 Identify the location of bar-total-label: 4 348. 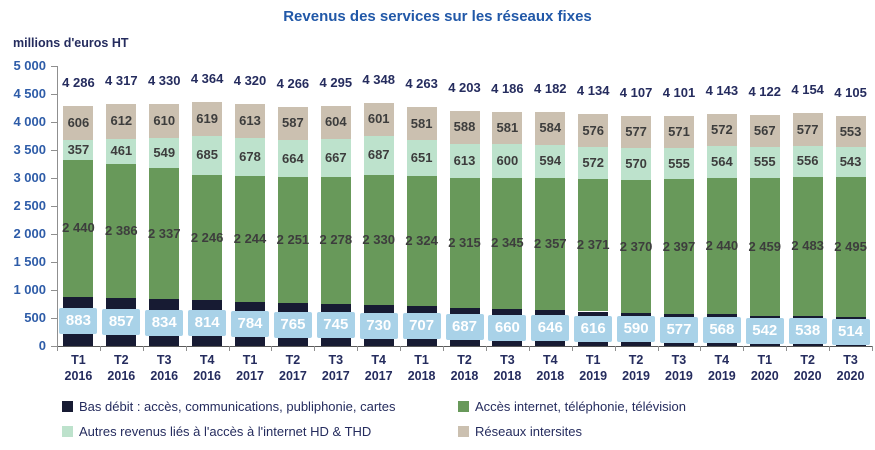
(378, 79).